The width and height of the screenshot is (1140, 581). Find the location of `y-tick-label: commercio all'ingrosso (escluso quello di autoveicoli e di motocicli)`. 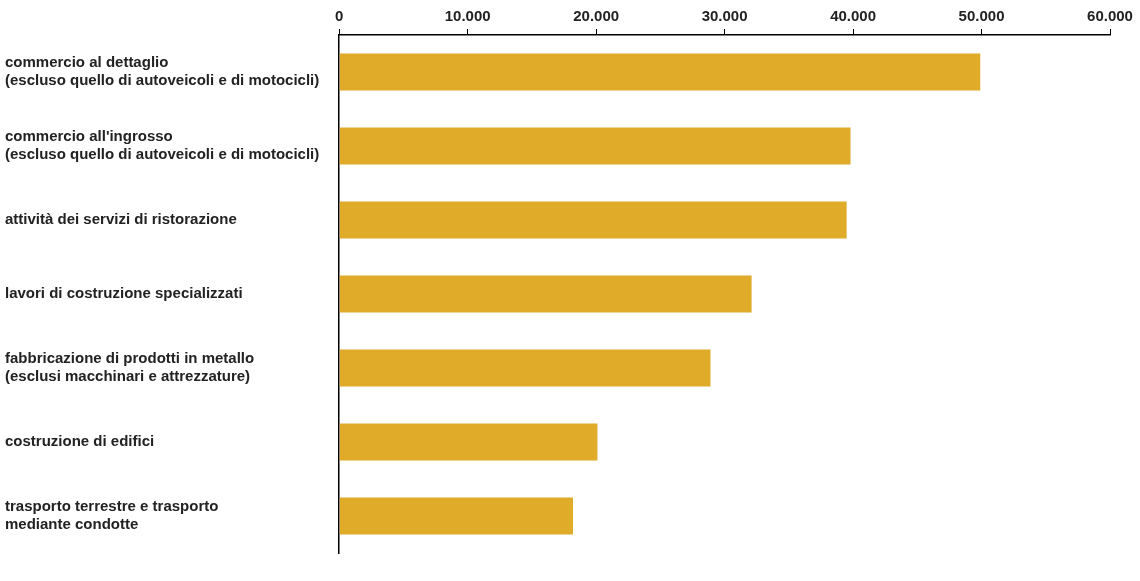

y-tick-label: commercio all'ingrosso (escluso quello di autoveicoli e di motocicli) is located at coordinates (162, 145).